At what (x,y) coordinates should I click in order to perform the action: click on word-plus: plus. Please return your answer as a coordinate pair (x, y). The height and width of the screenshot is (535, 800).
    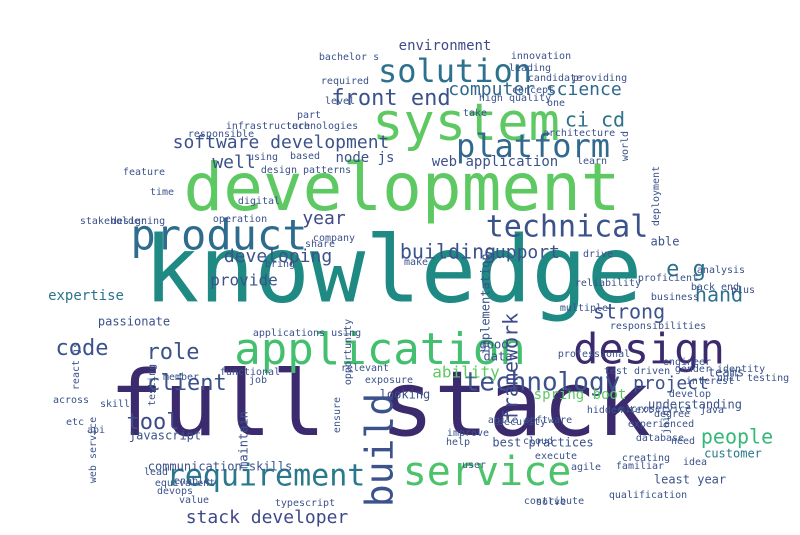
    Looking at the image, I should click on (743, 290).